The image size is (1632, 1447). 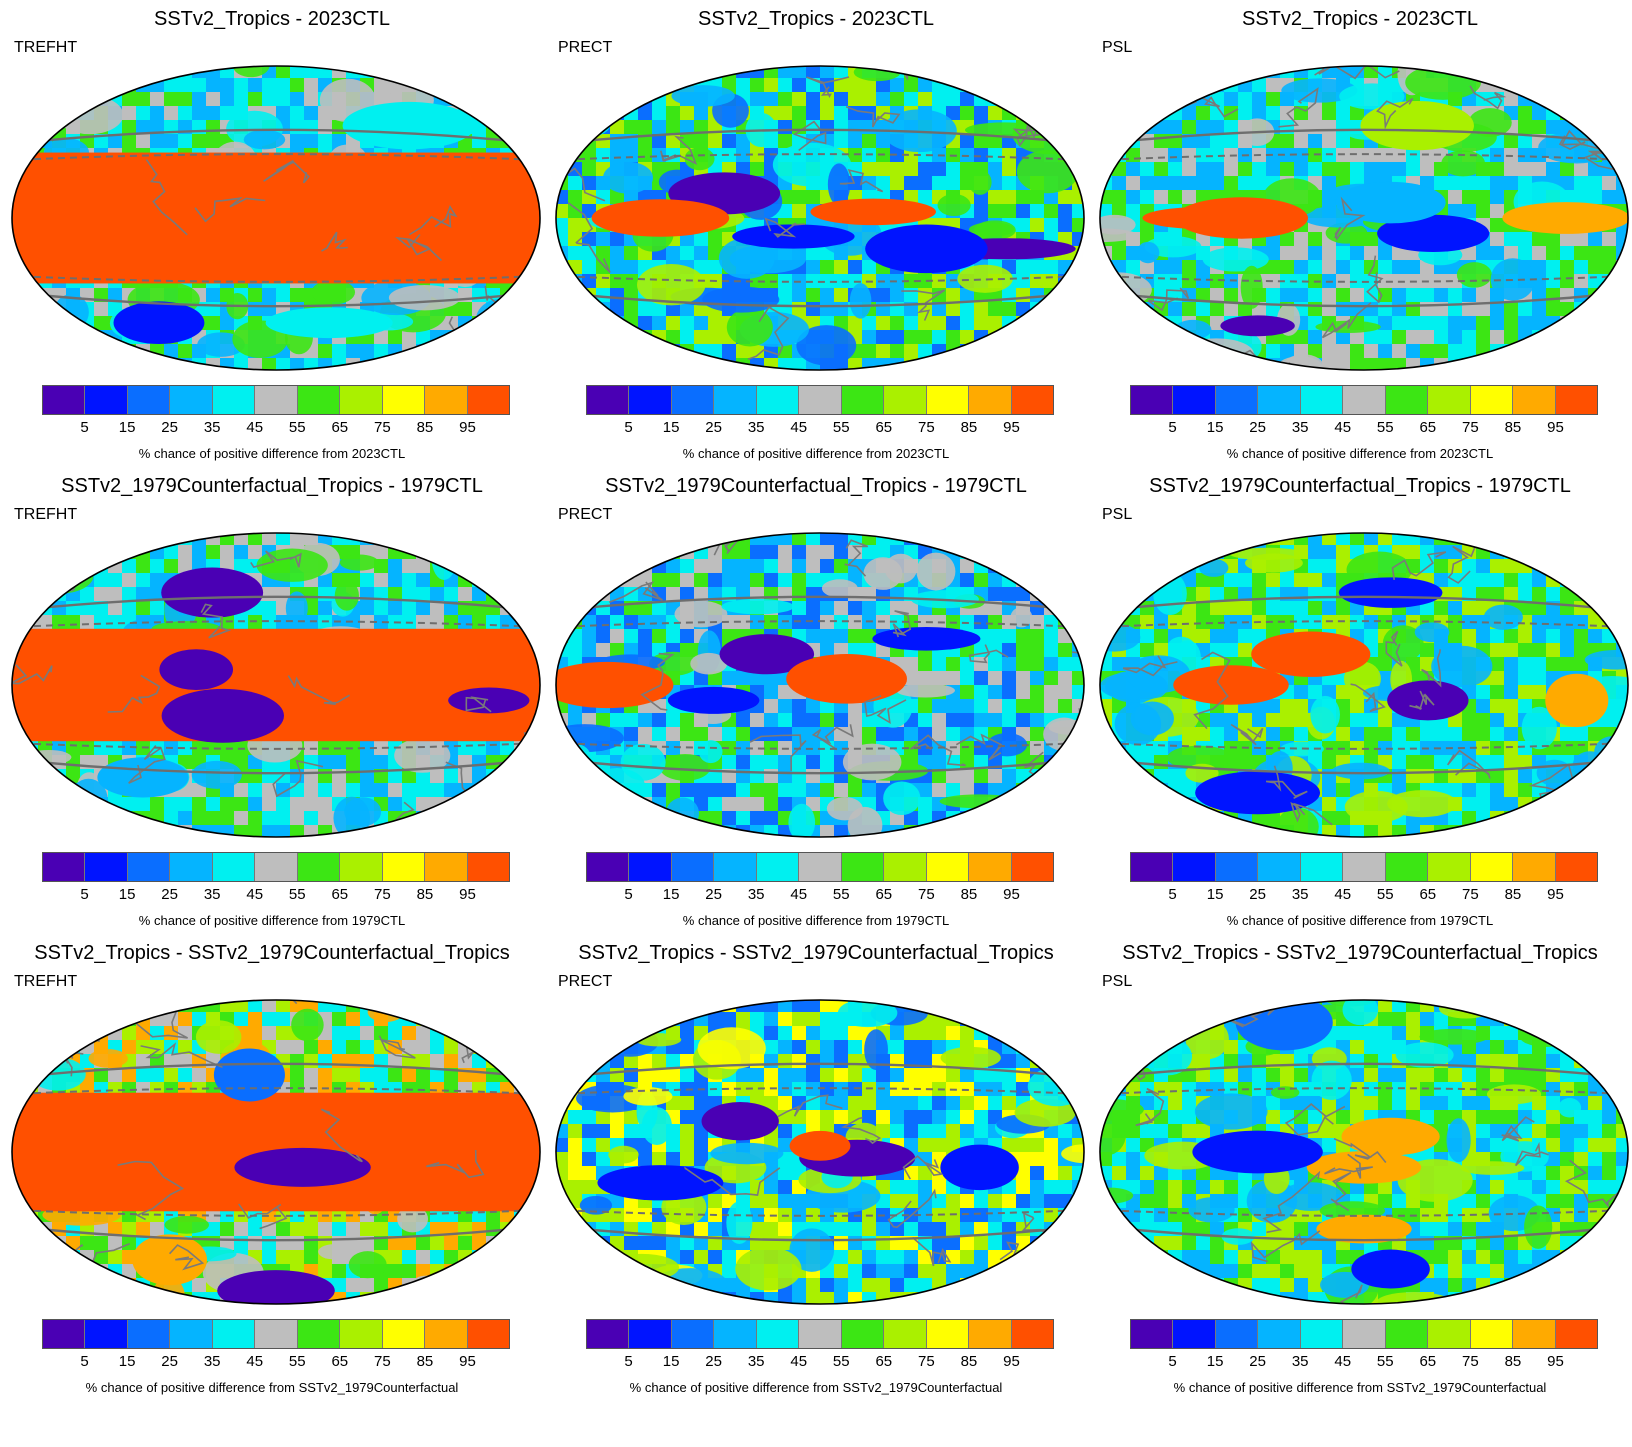 What do you see at coordinates (585, 514) in the screenshot?
I see `variable-label: PRECT` at bounding box center [585, 514].